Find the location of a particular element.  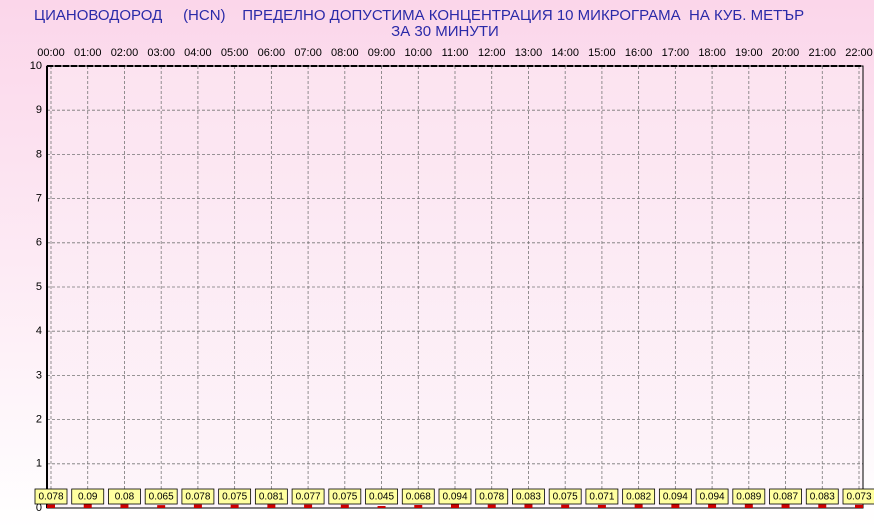

y-tick-label: 3 is located at coordinates (39, 375).